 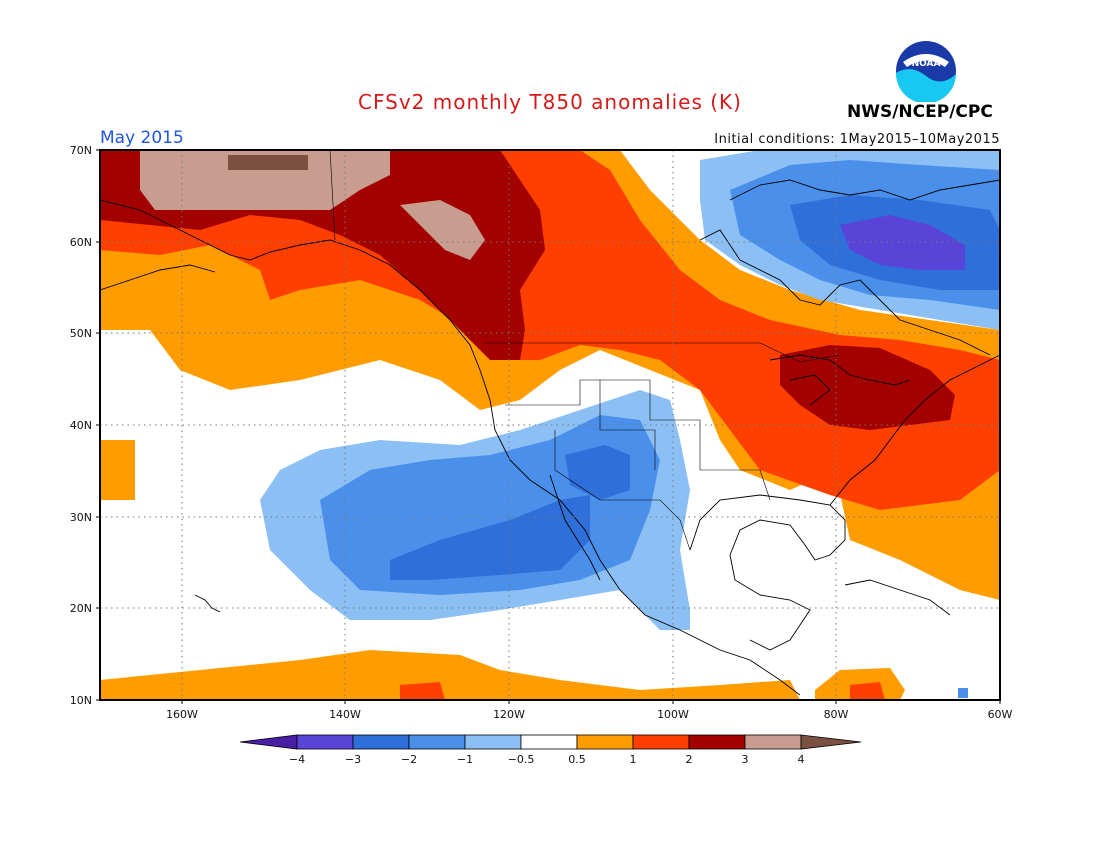 I want to click on anomaly-region-darkblue-pacific, so click(x=490, y=537).